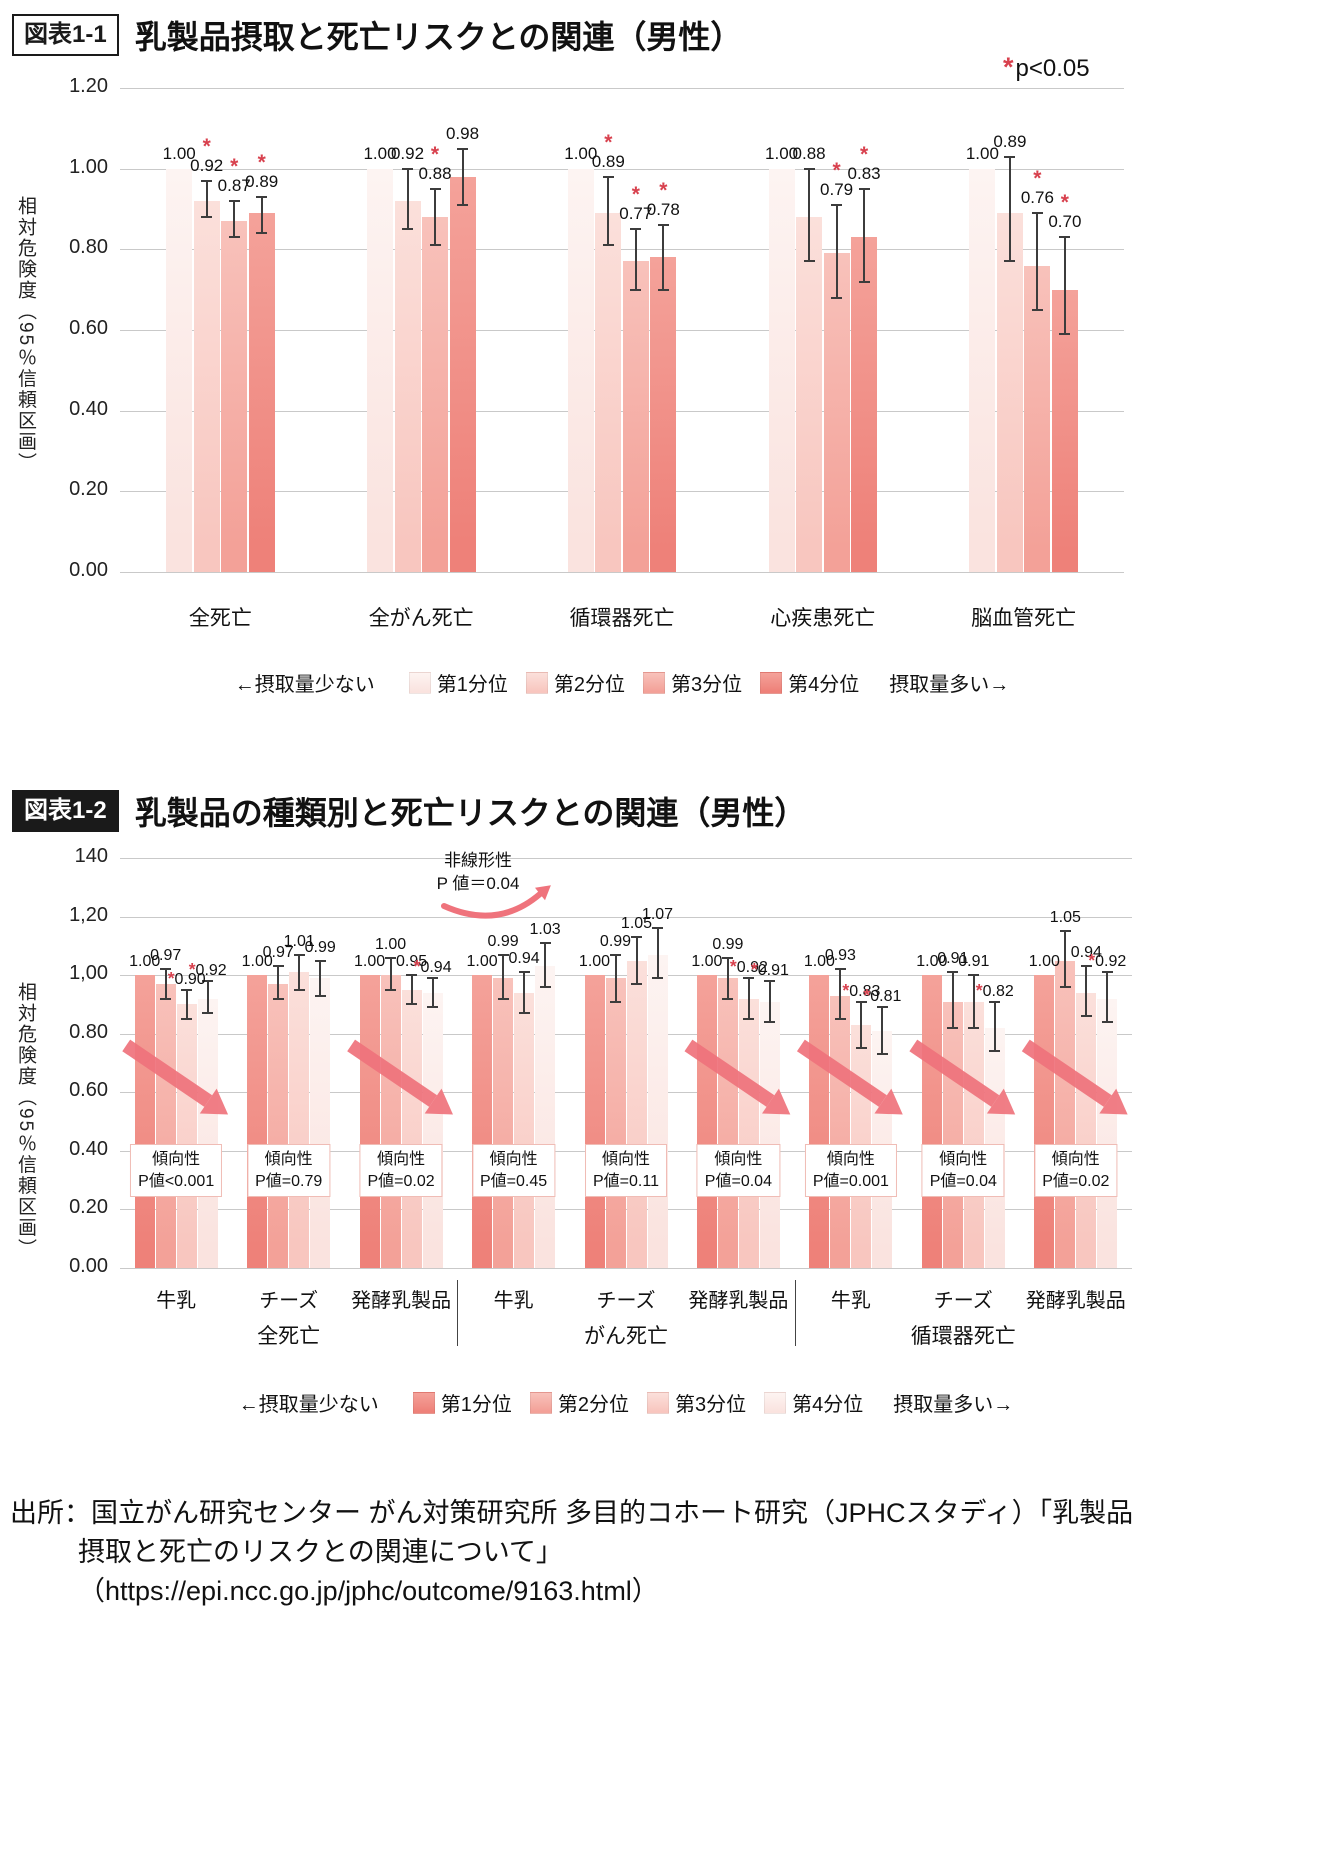  What do you see at coordinates (1052, 68) in the screenshot?
I see `significance-note-text: p<0.05` at bounding box center [1052, 68].